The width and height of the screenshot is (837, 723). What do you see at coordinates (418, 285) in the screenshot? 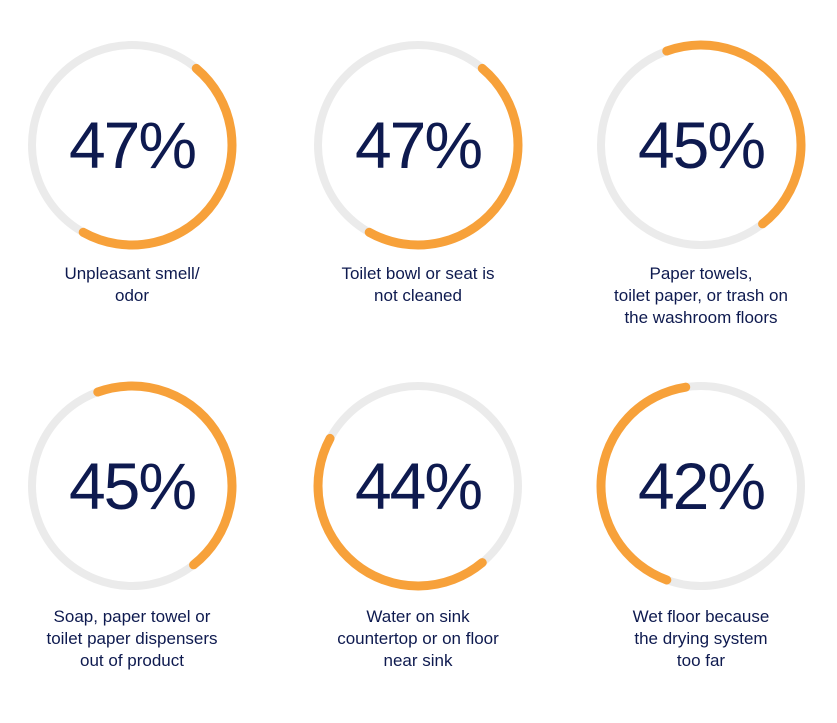
I see `category-label: Toilet bowl or seat is not cleaned` at bounding box center [418, 285].